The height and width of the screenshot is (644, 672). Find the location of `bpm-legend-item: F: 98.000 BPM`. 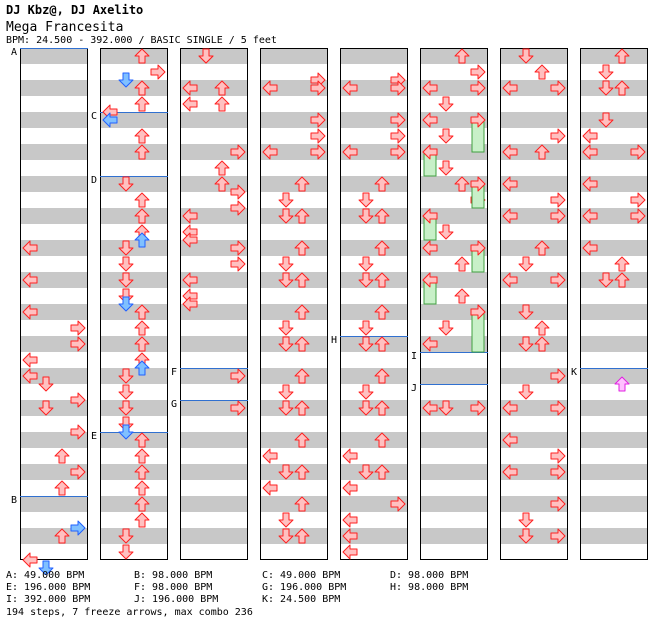

bpm-legend-item: F: 98.000 BPM is located at coordinates (173, 587).